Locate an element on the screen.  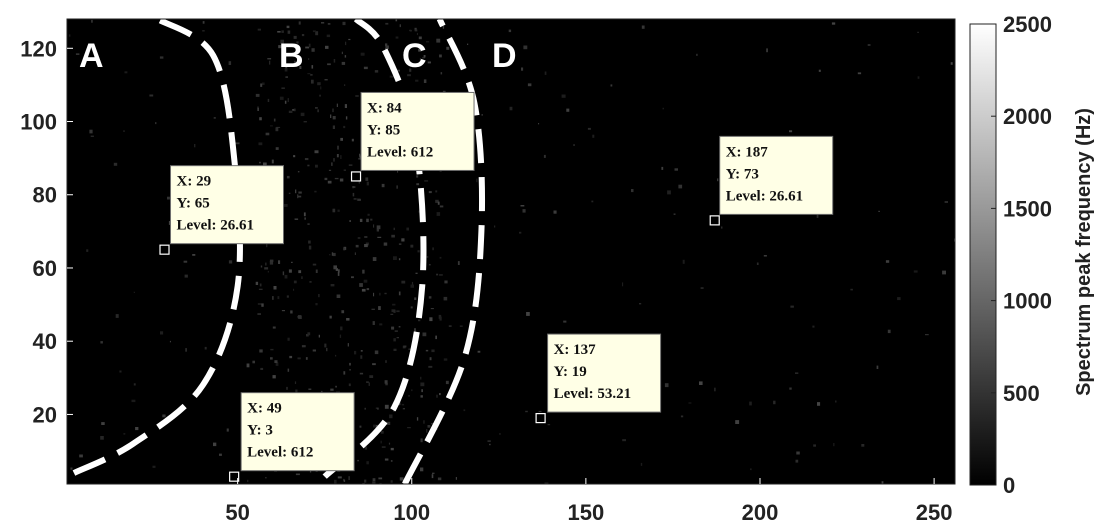
colorbar: 0 500 1000 1500 2000 2500 is located at coordinates (1010, 255).